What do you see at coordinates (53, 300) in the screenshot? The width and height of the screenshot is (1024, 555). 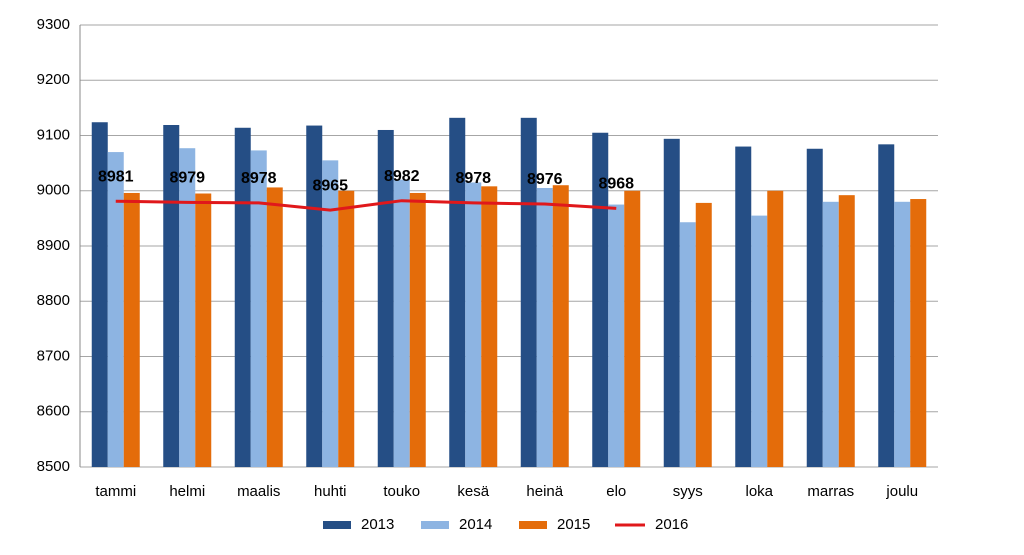 I see `y-tick-label: 8800` at bounding box center [53, 300].